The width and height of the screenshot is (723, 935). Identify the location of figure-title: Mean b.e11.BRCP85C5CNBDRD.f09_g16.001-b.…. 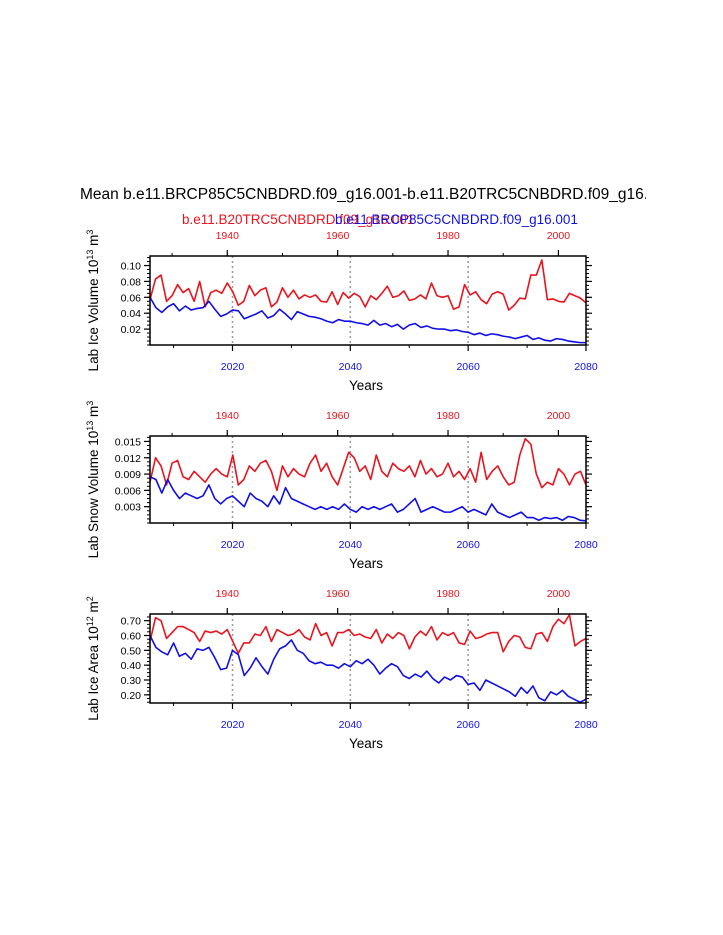
(377, 194).